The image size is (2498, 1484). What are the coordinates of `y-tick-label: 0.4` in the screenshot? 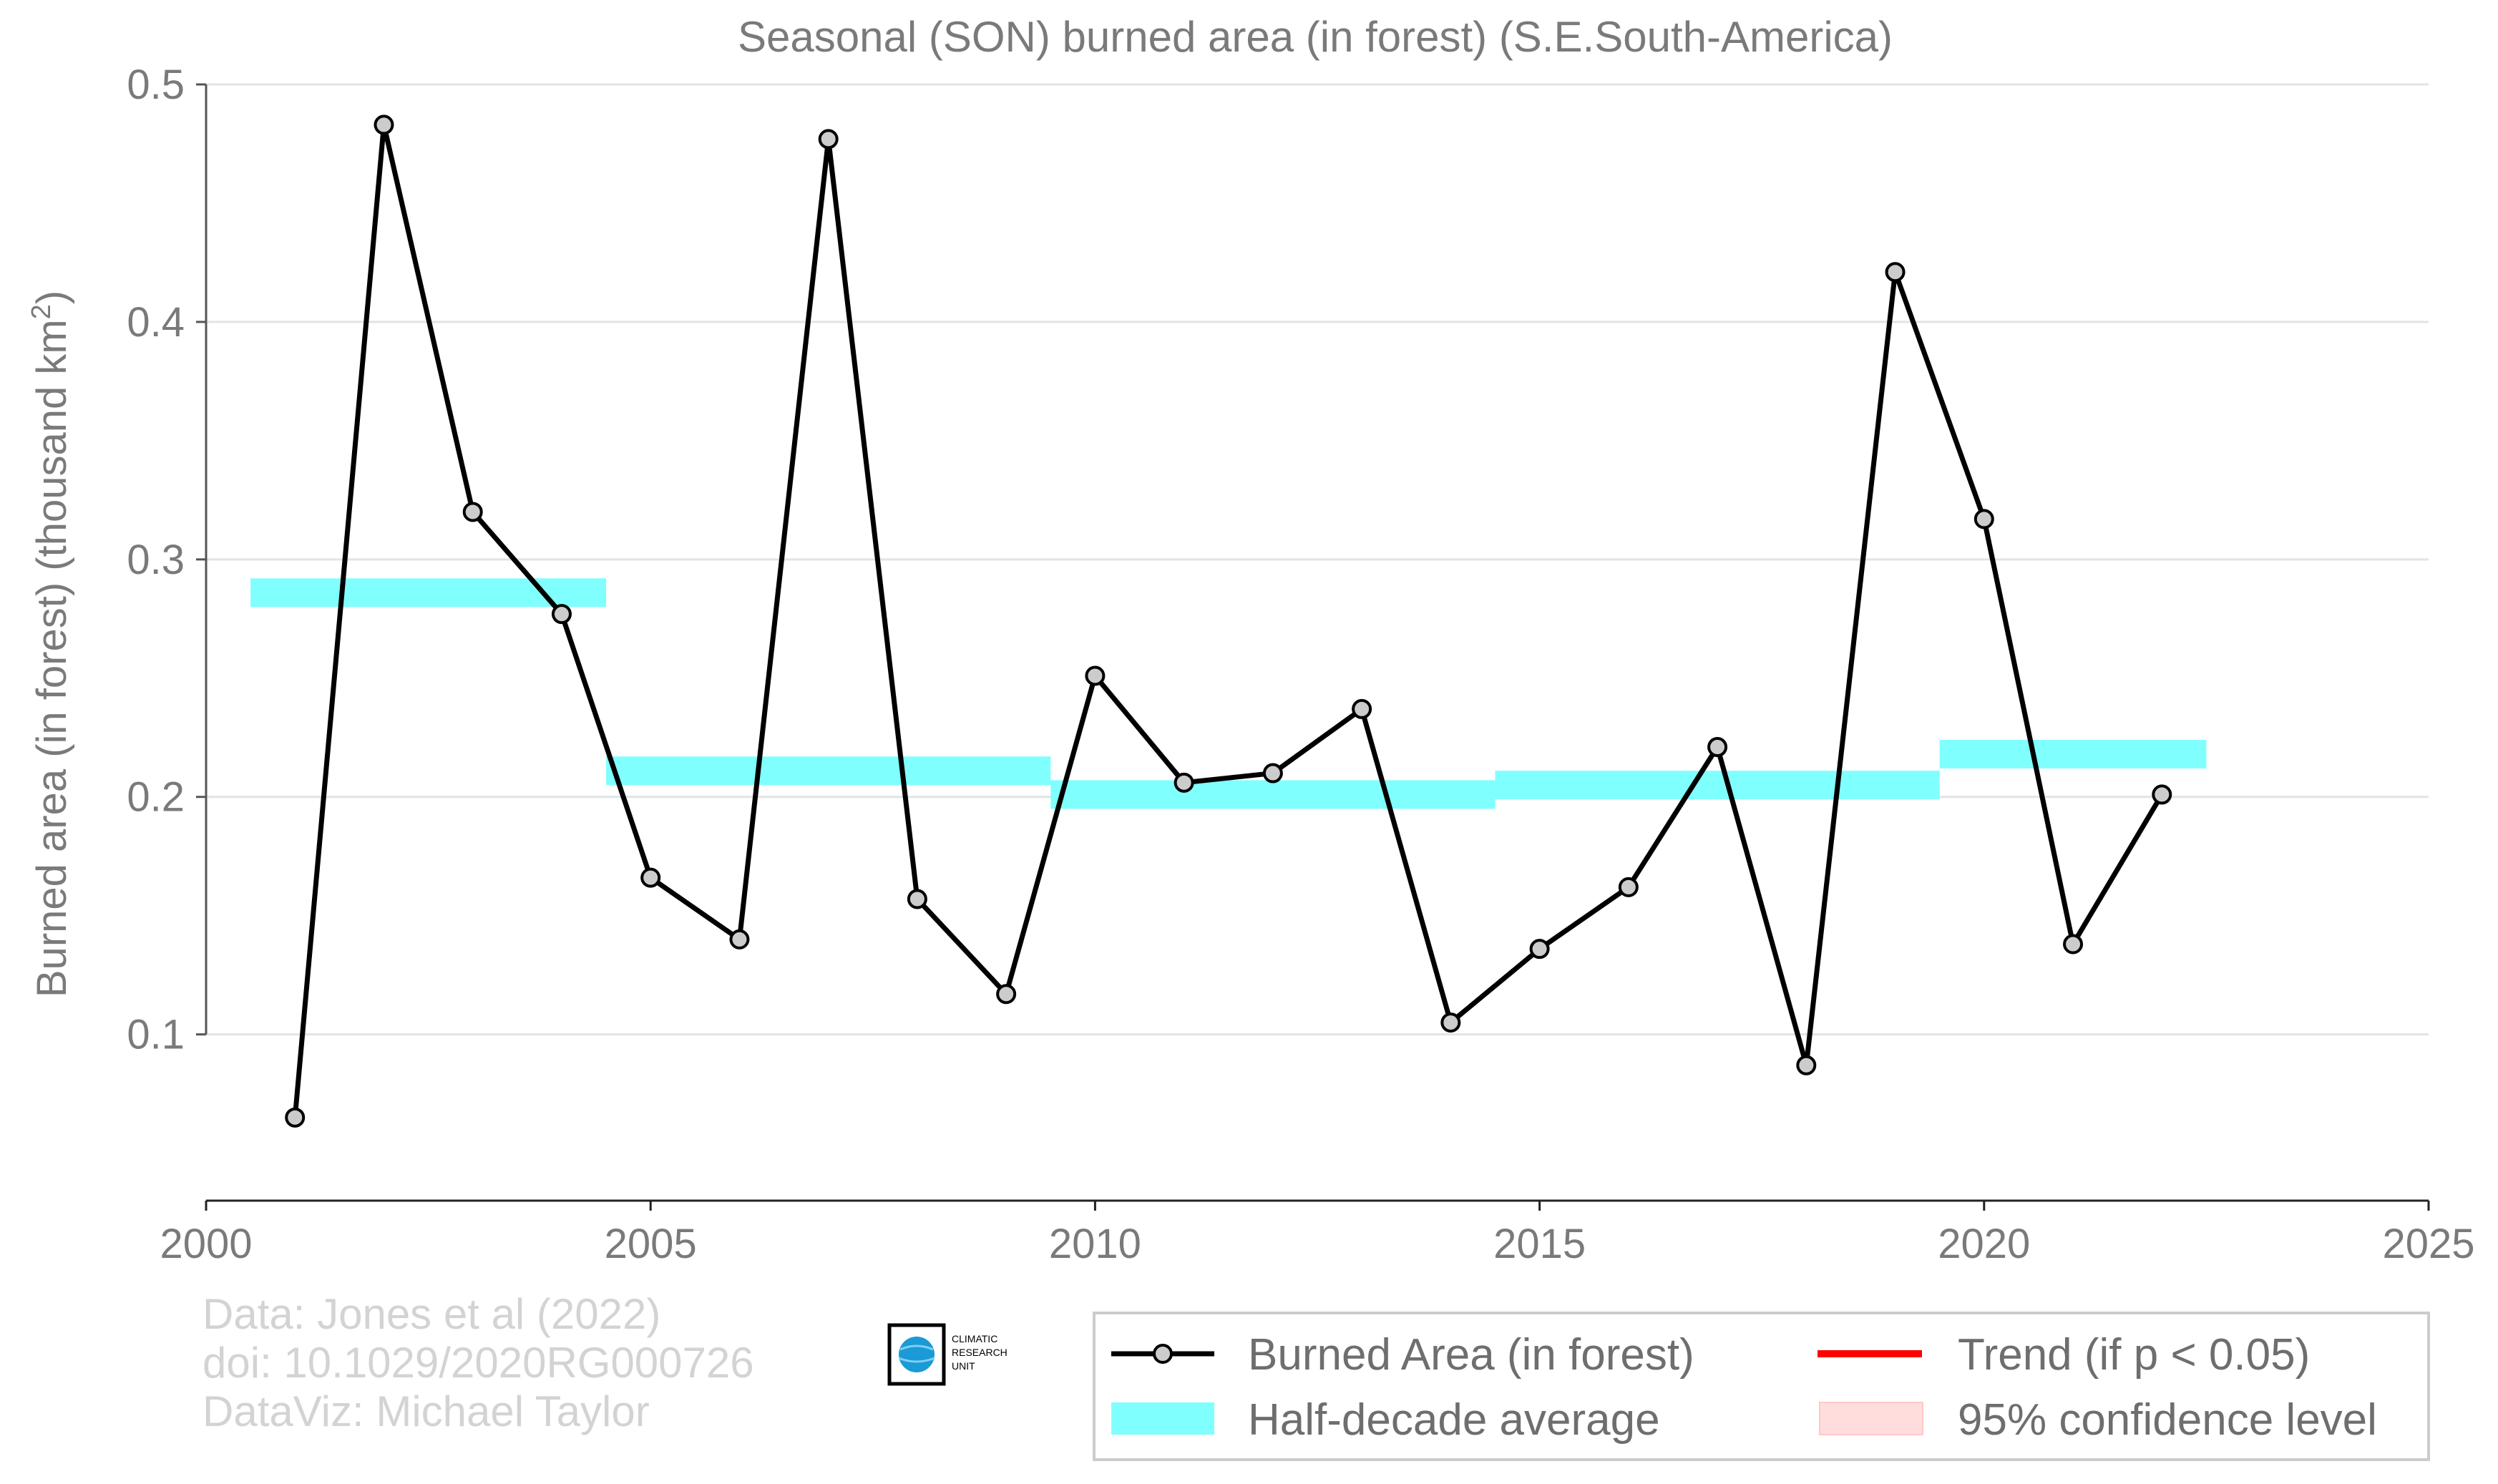 It's located at (156, 322).